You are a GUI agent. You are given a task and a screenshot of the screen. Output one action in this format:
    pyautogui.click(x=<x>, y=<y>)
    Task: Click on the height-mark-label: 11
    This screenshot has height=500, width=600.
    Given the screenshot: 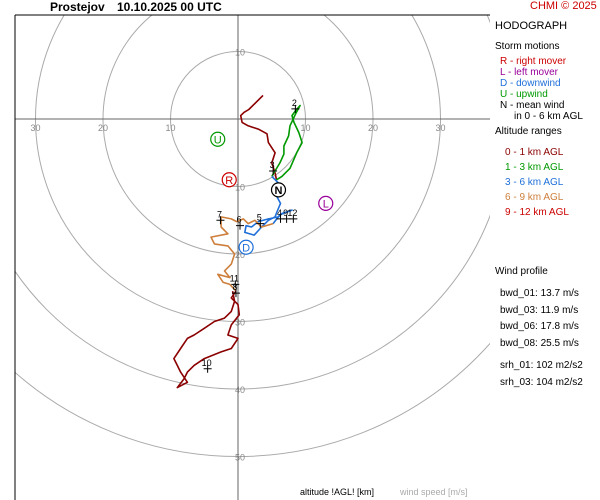 What is the action you would take?
    pyautogui.click(x=234, y=278)
    